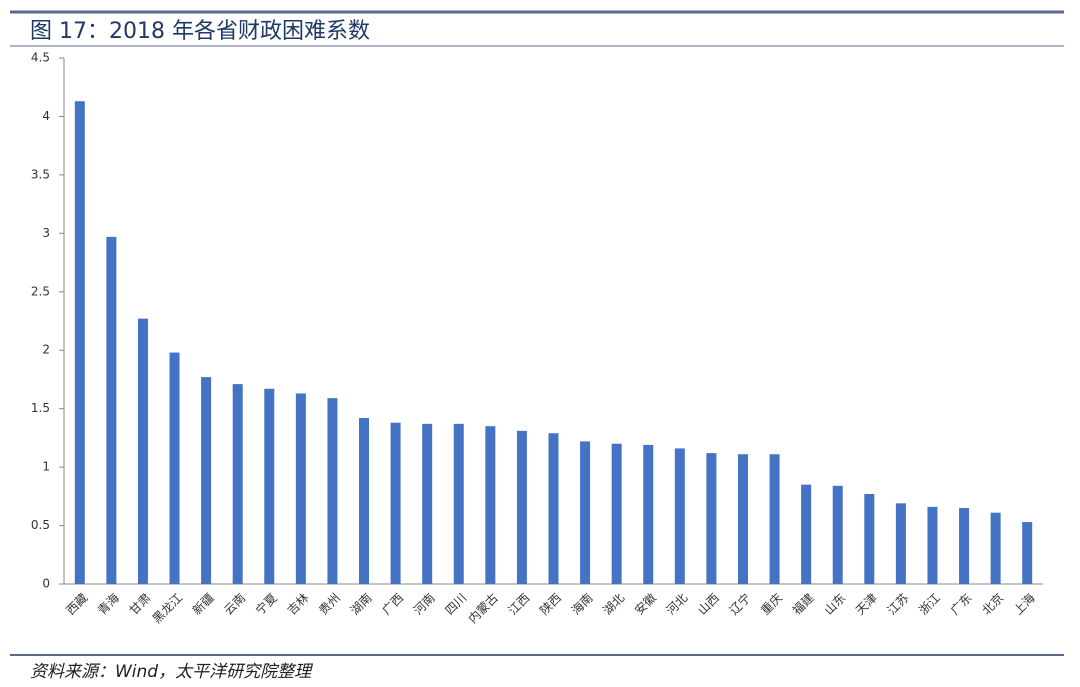 Image resolution: width=1080 pixels, height=687 pixels. What do you see at coordinates (40, 525) in the screenshot?
I see `y-tick-label: 0.5` at bounding box center [40, 525].